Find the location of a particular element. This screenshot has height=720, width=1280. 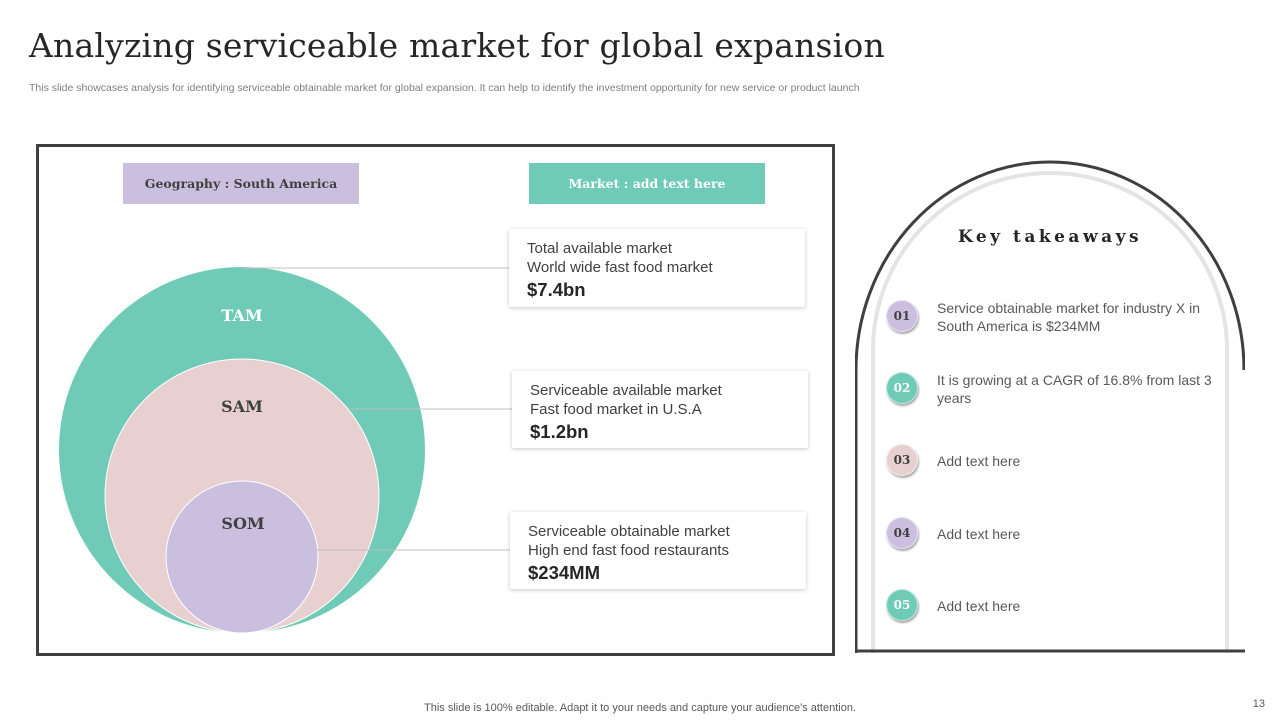

takeaway-number-02: 02 is located at coordinates (902, 388).